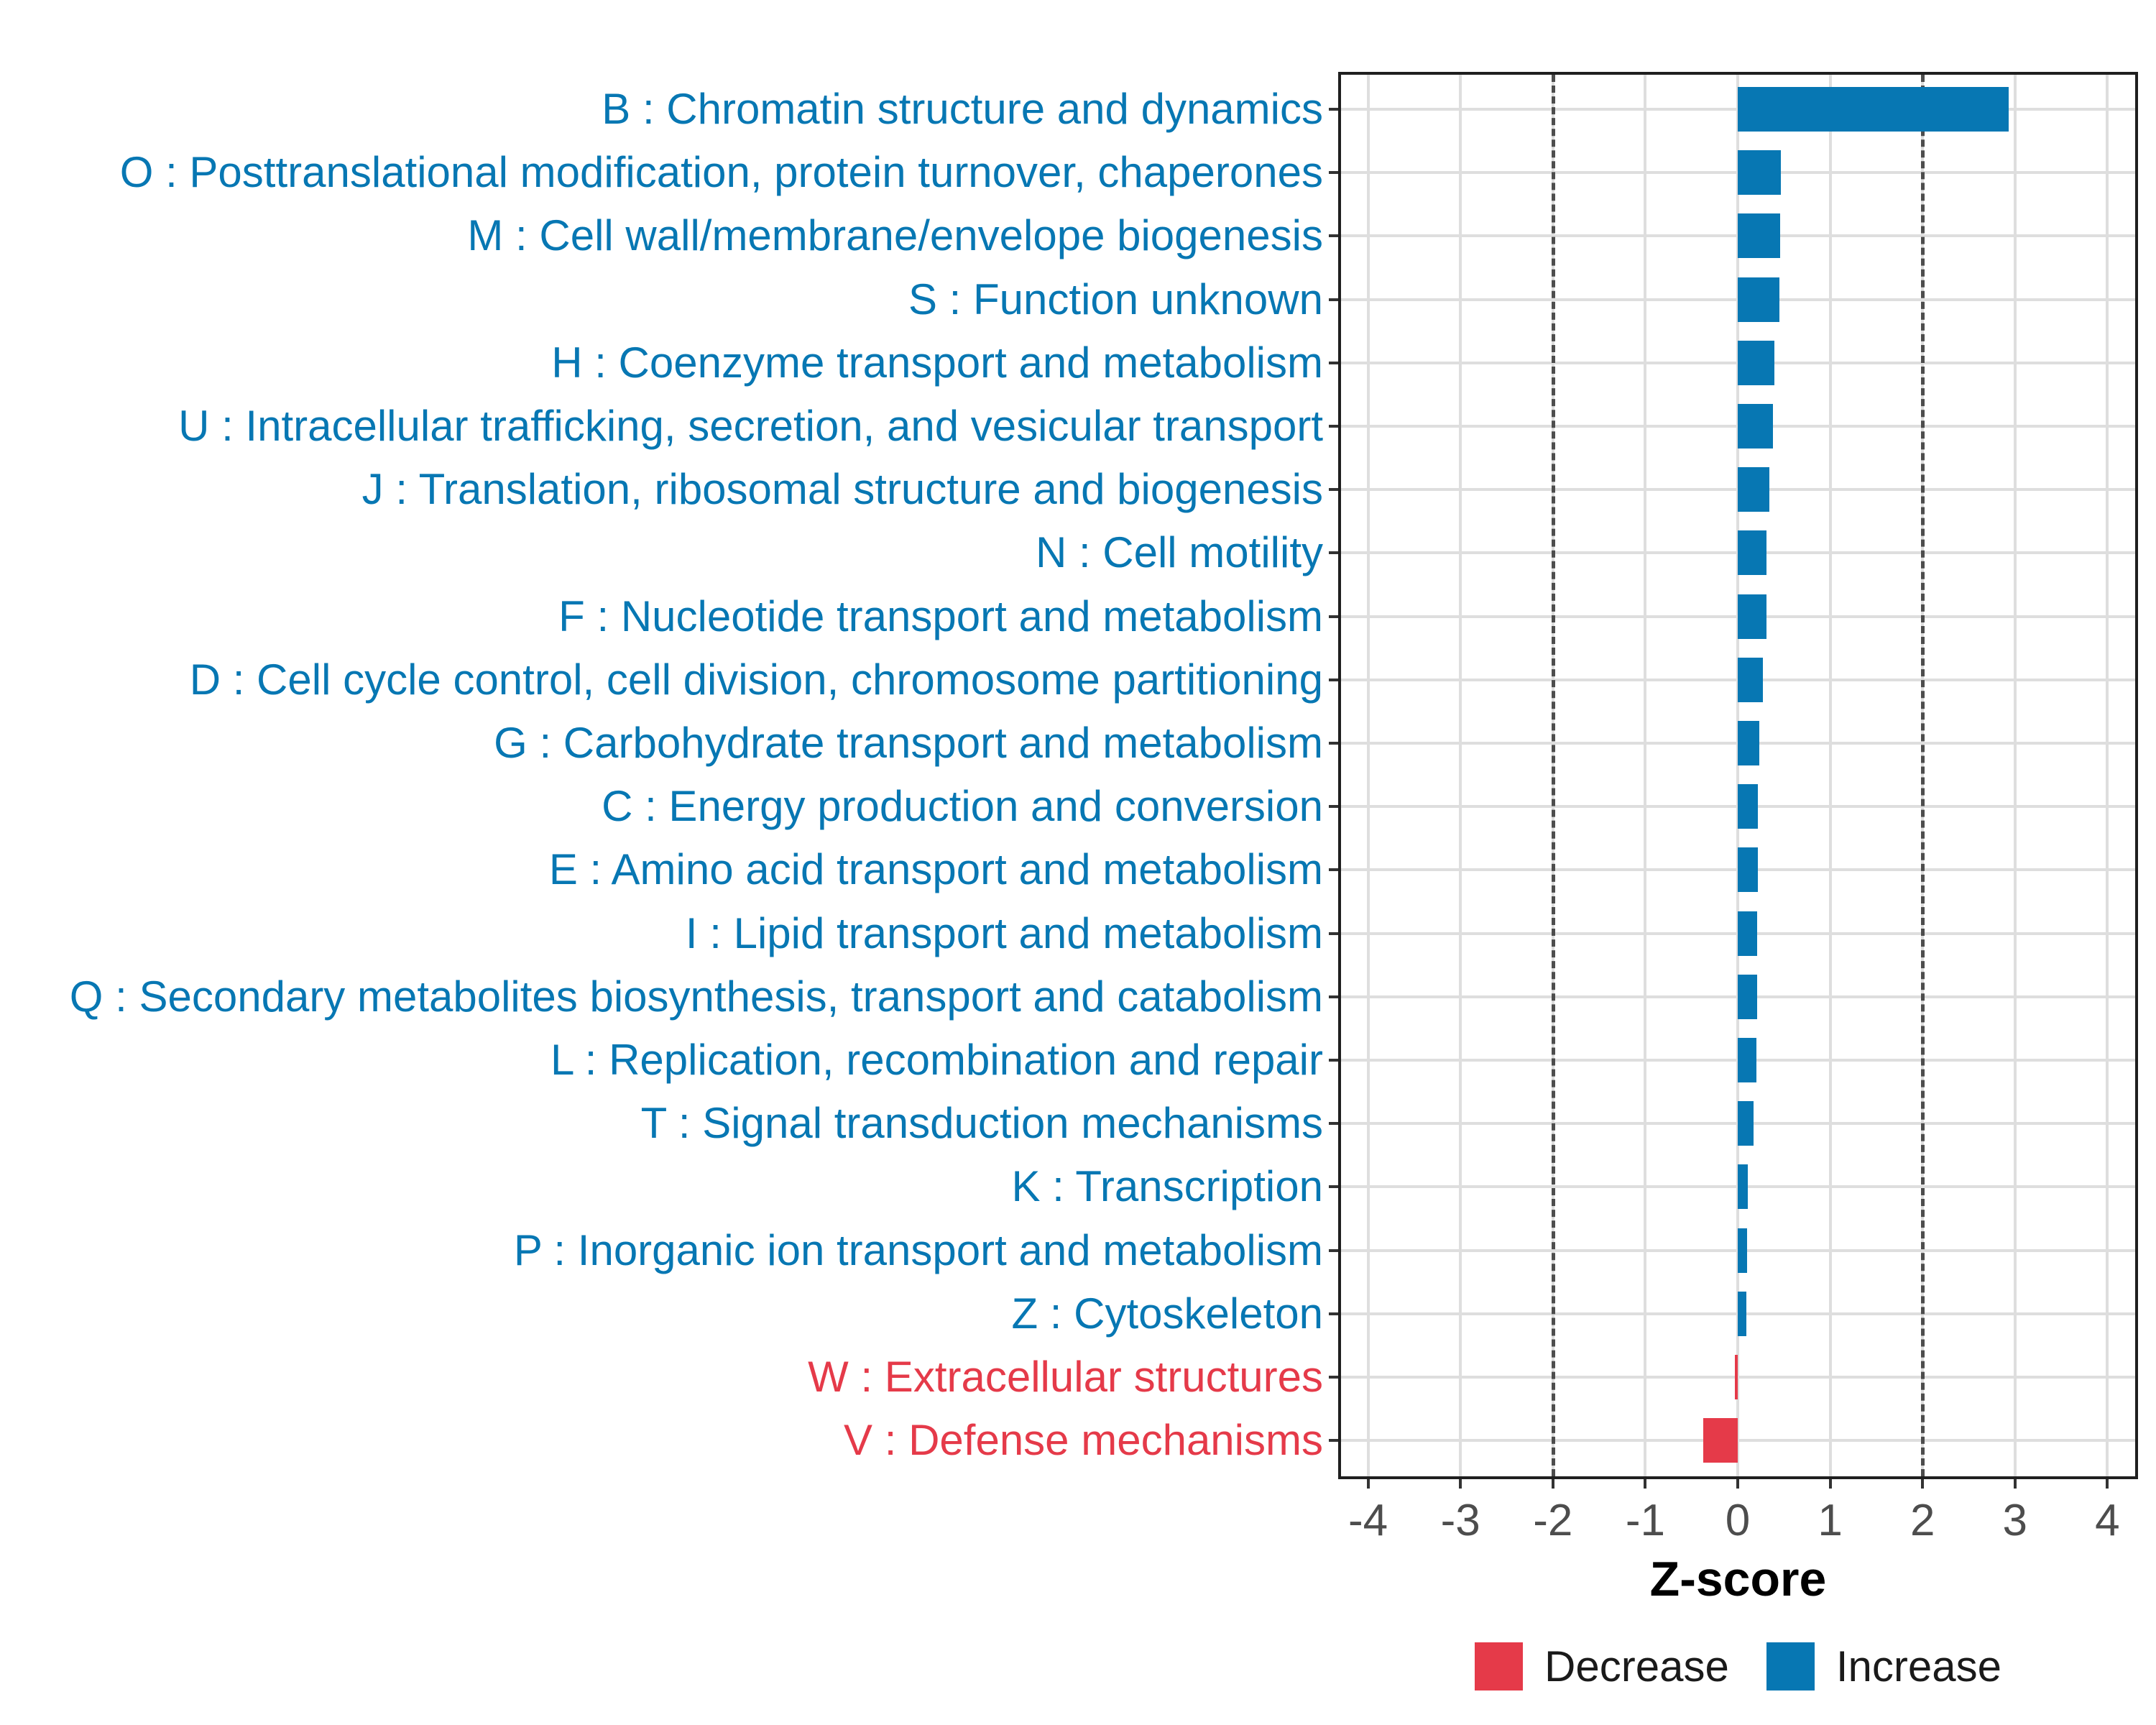 This screenshot has width=2156, height=1725. What do you see at coordinates (1918, 1666) in the screenshot?
I see `legend-label-increase: Increase` at bounding box center [1918, 1666].